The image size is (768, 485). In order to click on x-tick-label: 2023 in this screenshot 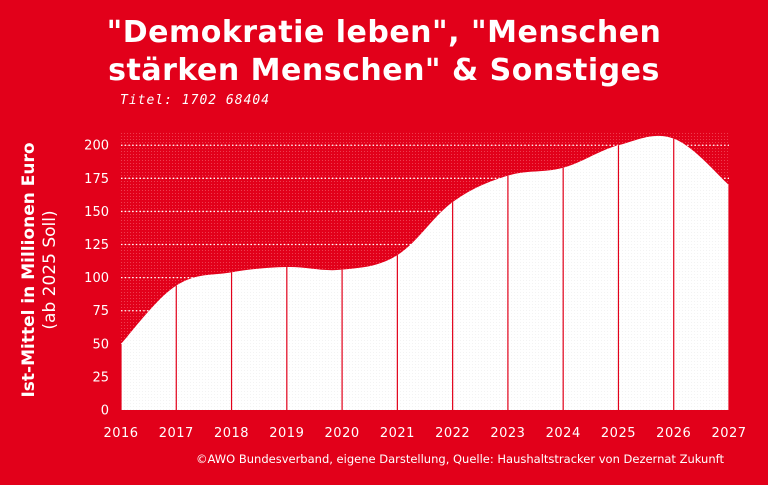, I will do `click(507, 433)`.